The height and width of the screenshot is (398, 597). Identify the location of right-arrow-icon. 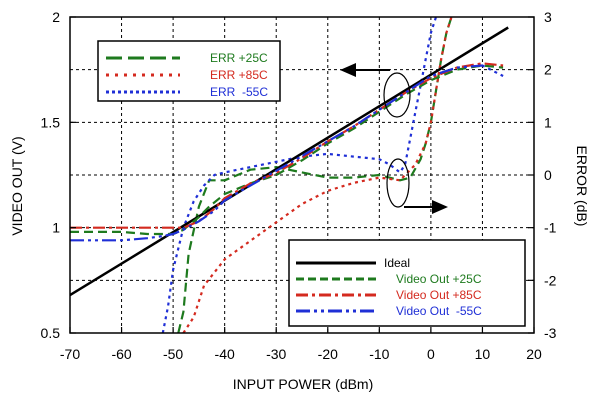
(440, 207).